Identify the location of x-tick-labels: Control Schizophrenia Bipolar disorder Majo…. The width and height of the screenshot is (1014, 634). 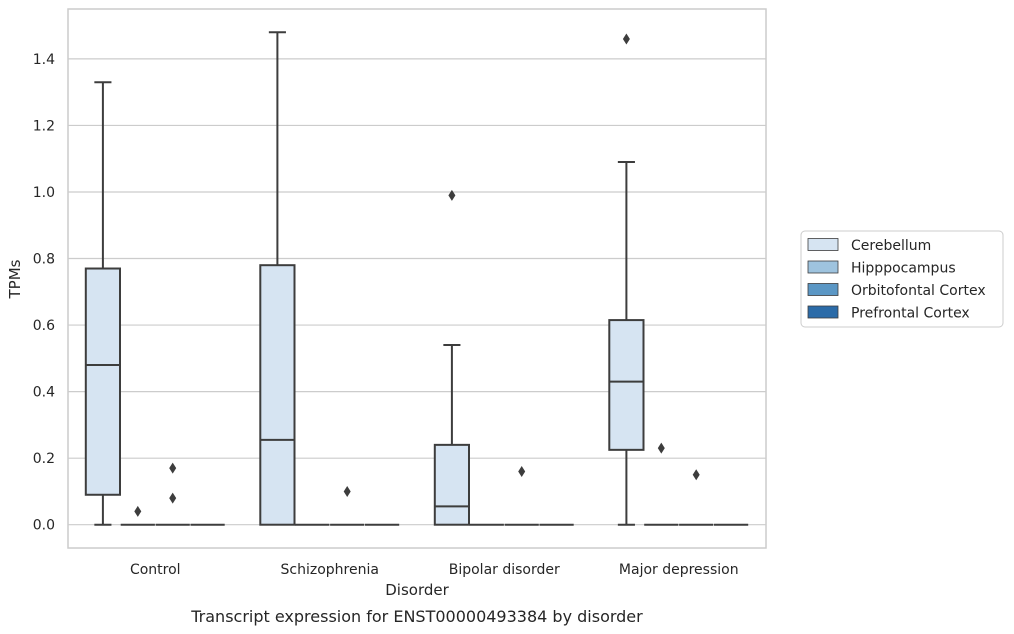
(434, 570).